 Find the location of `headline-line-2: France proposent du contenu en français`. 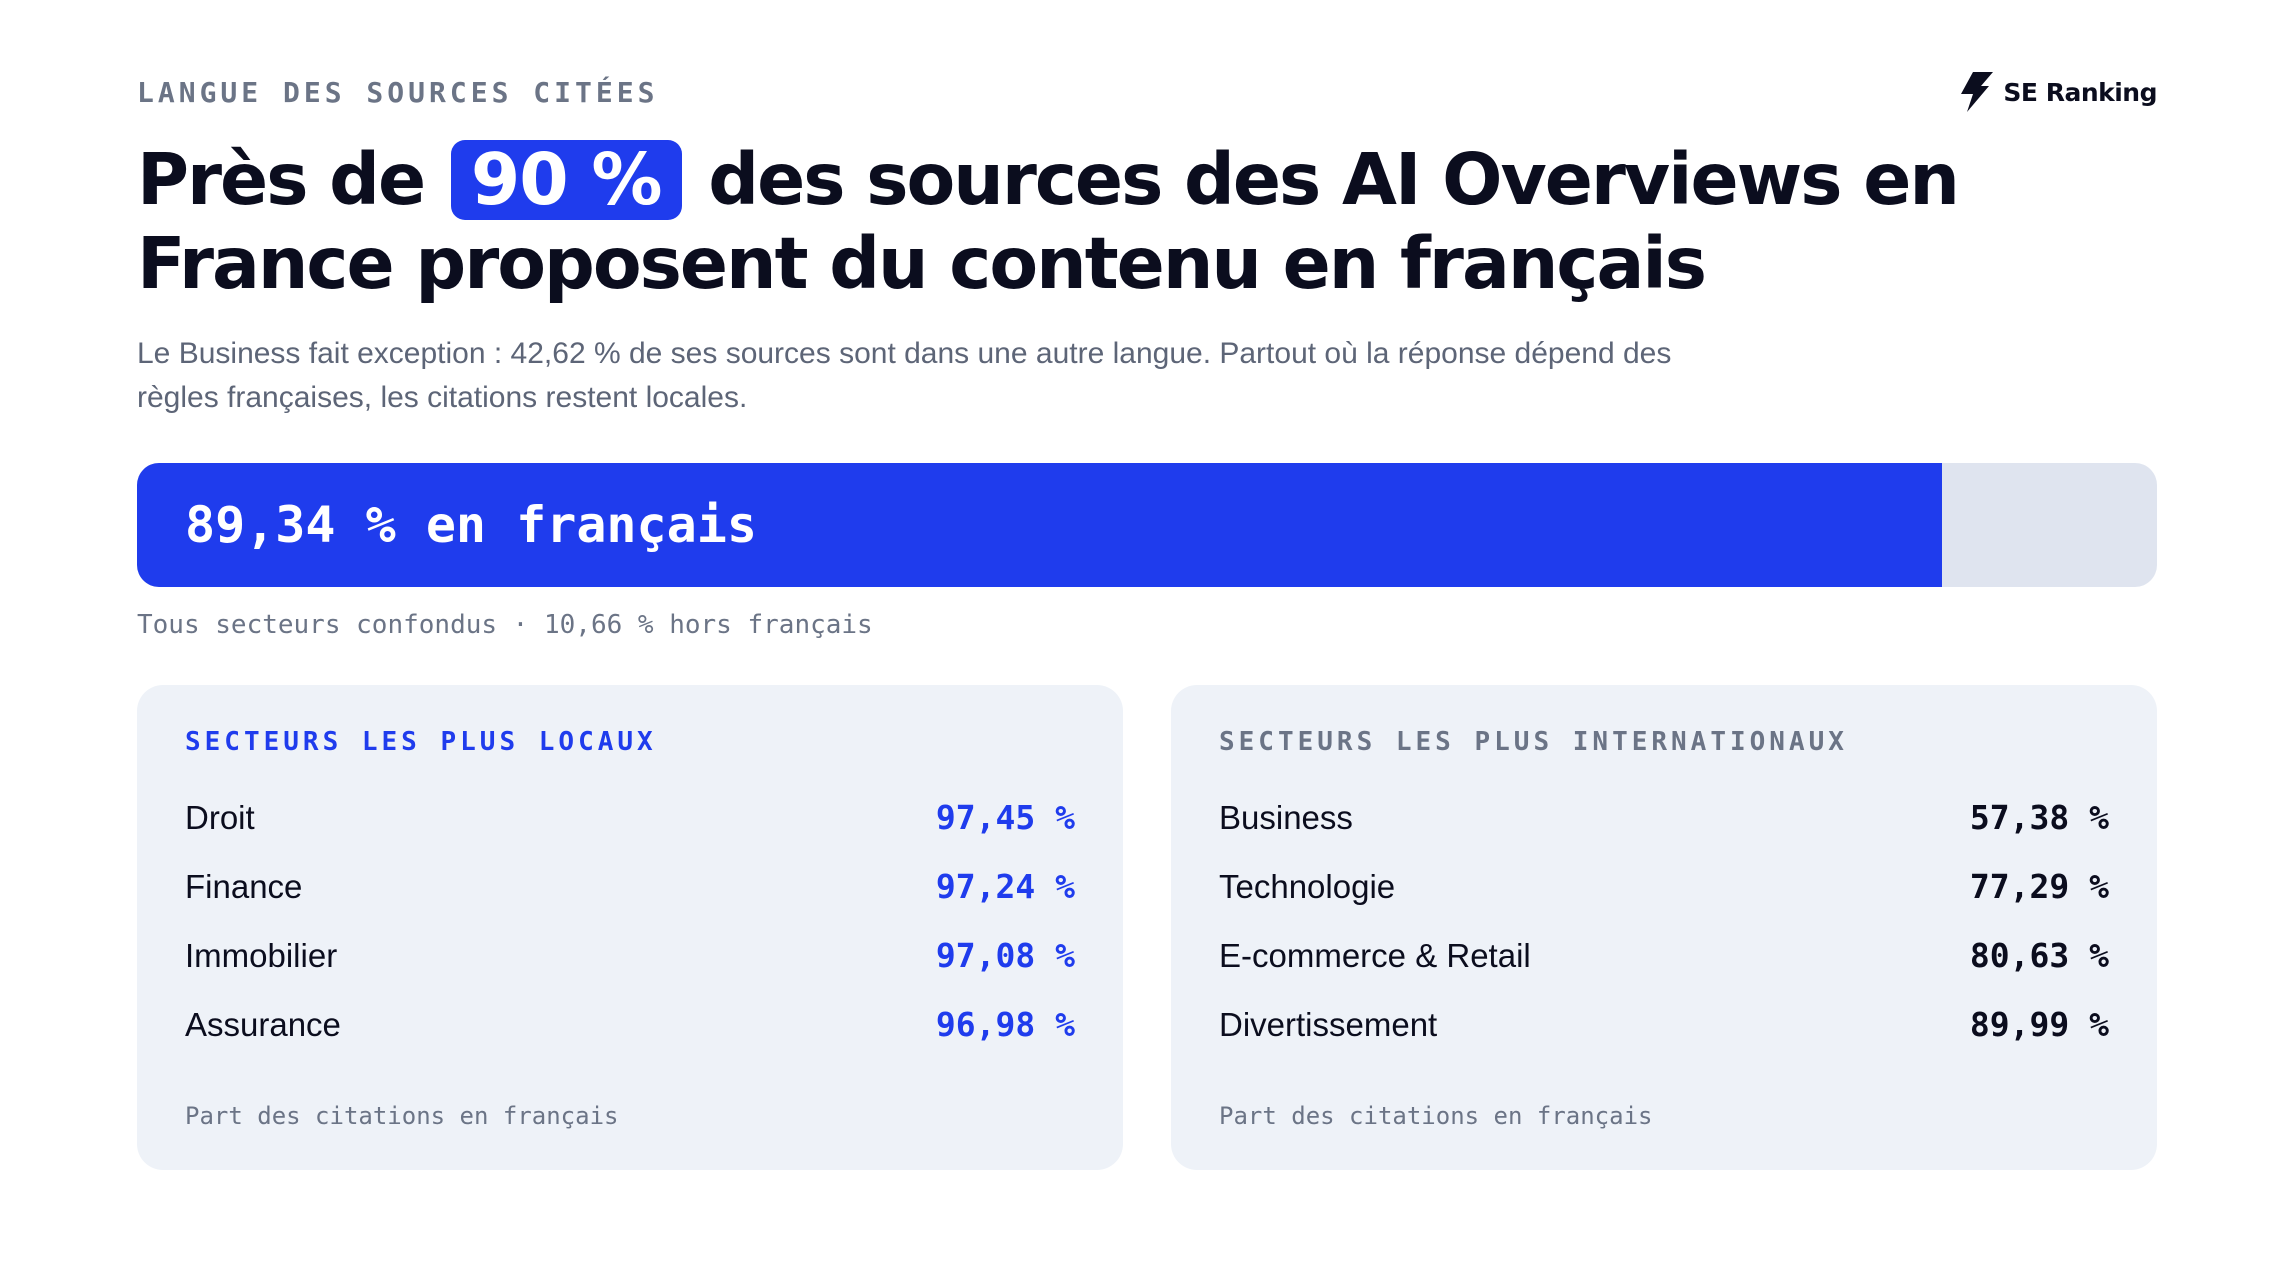

headline-line-2: France proposent du contenu en français is located at coordinates (922, 263).